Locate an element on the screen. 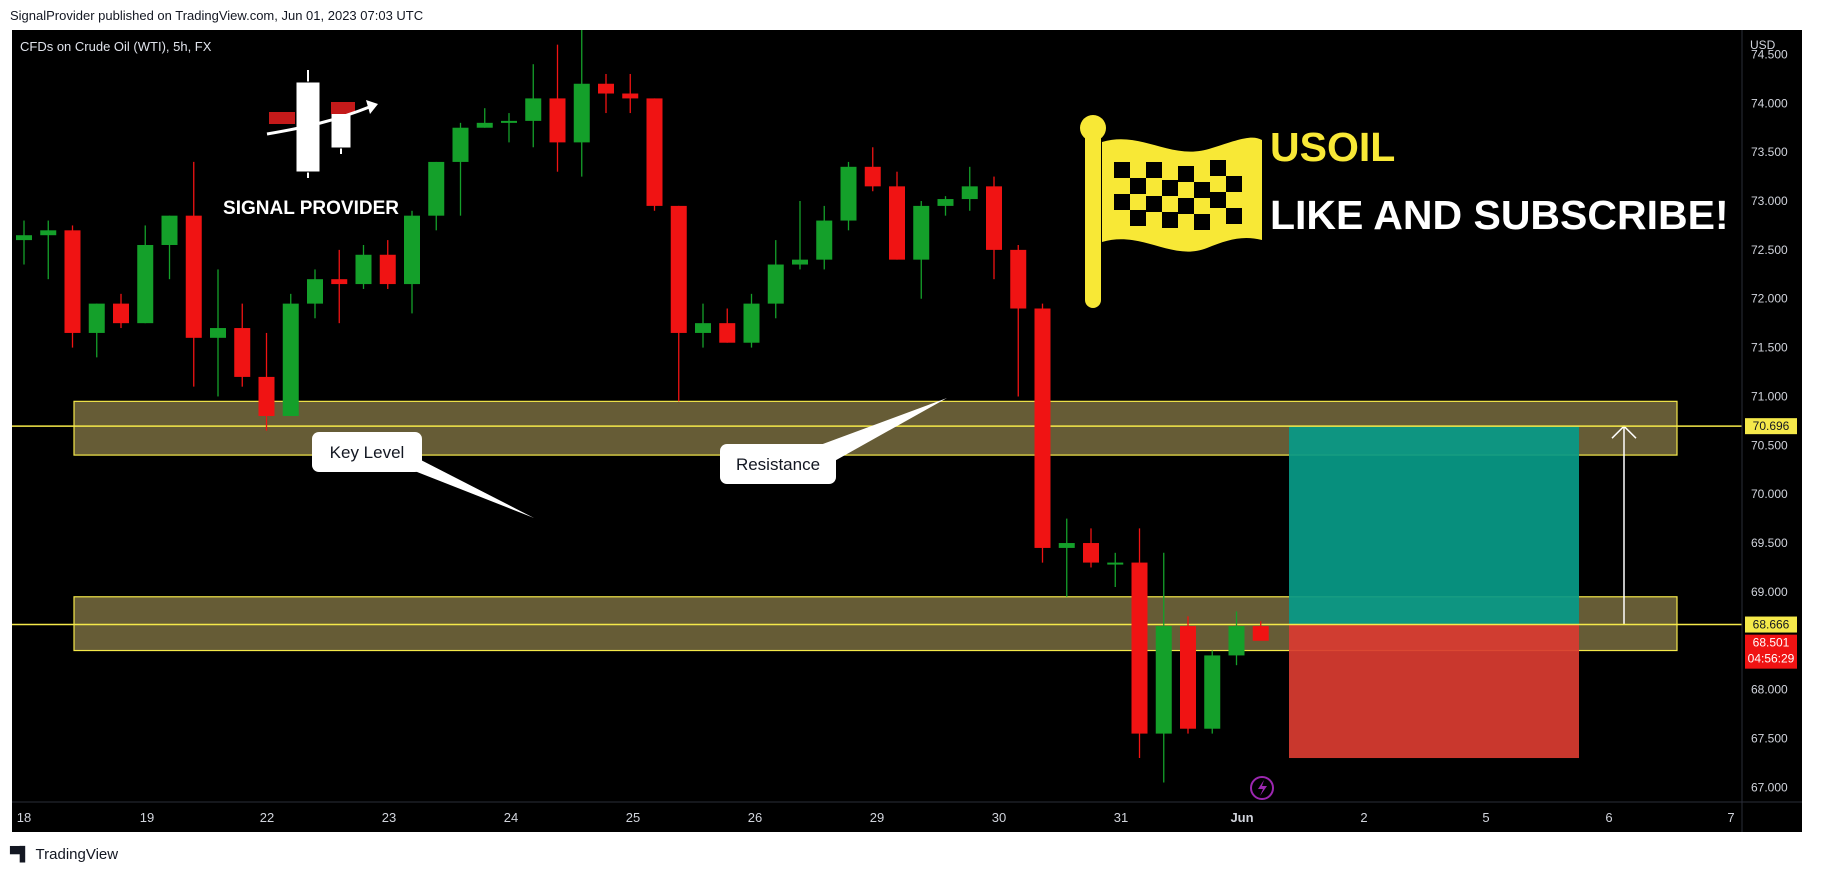  target-zone is located at coordinates (1434, 525).